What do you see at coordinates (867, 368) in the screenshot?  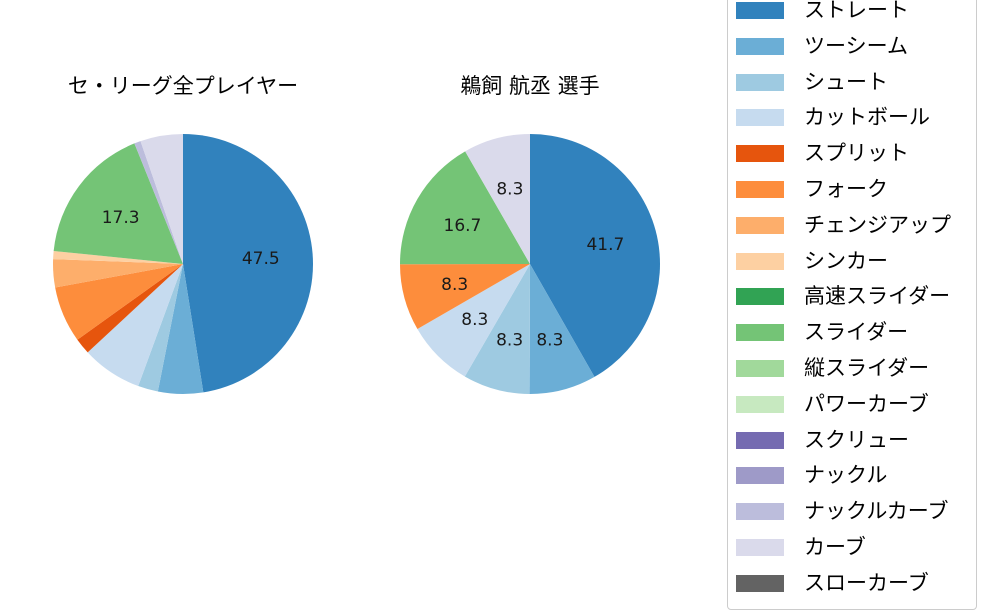 I see `legend-label: 縦スライダー` at bounding box center [867, 368].